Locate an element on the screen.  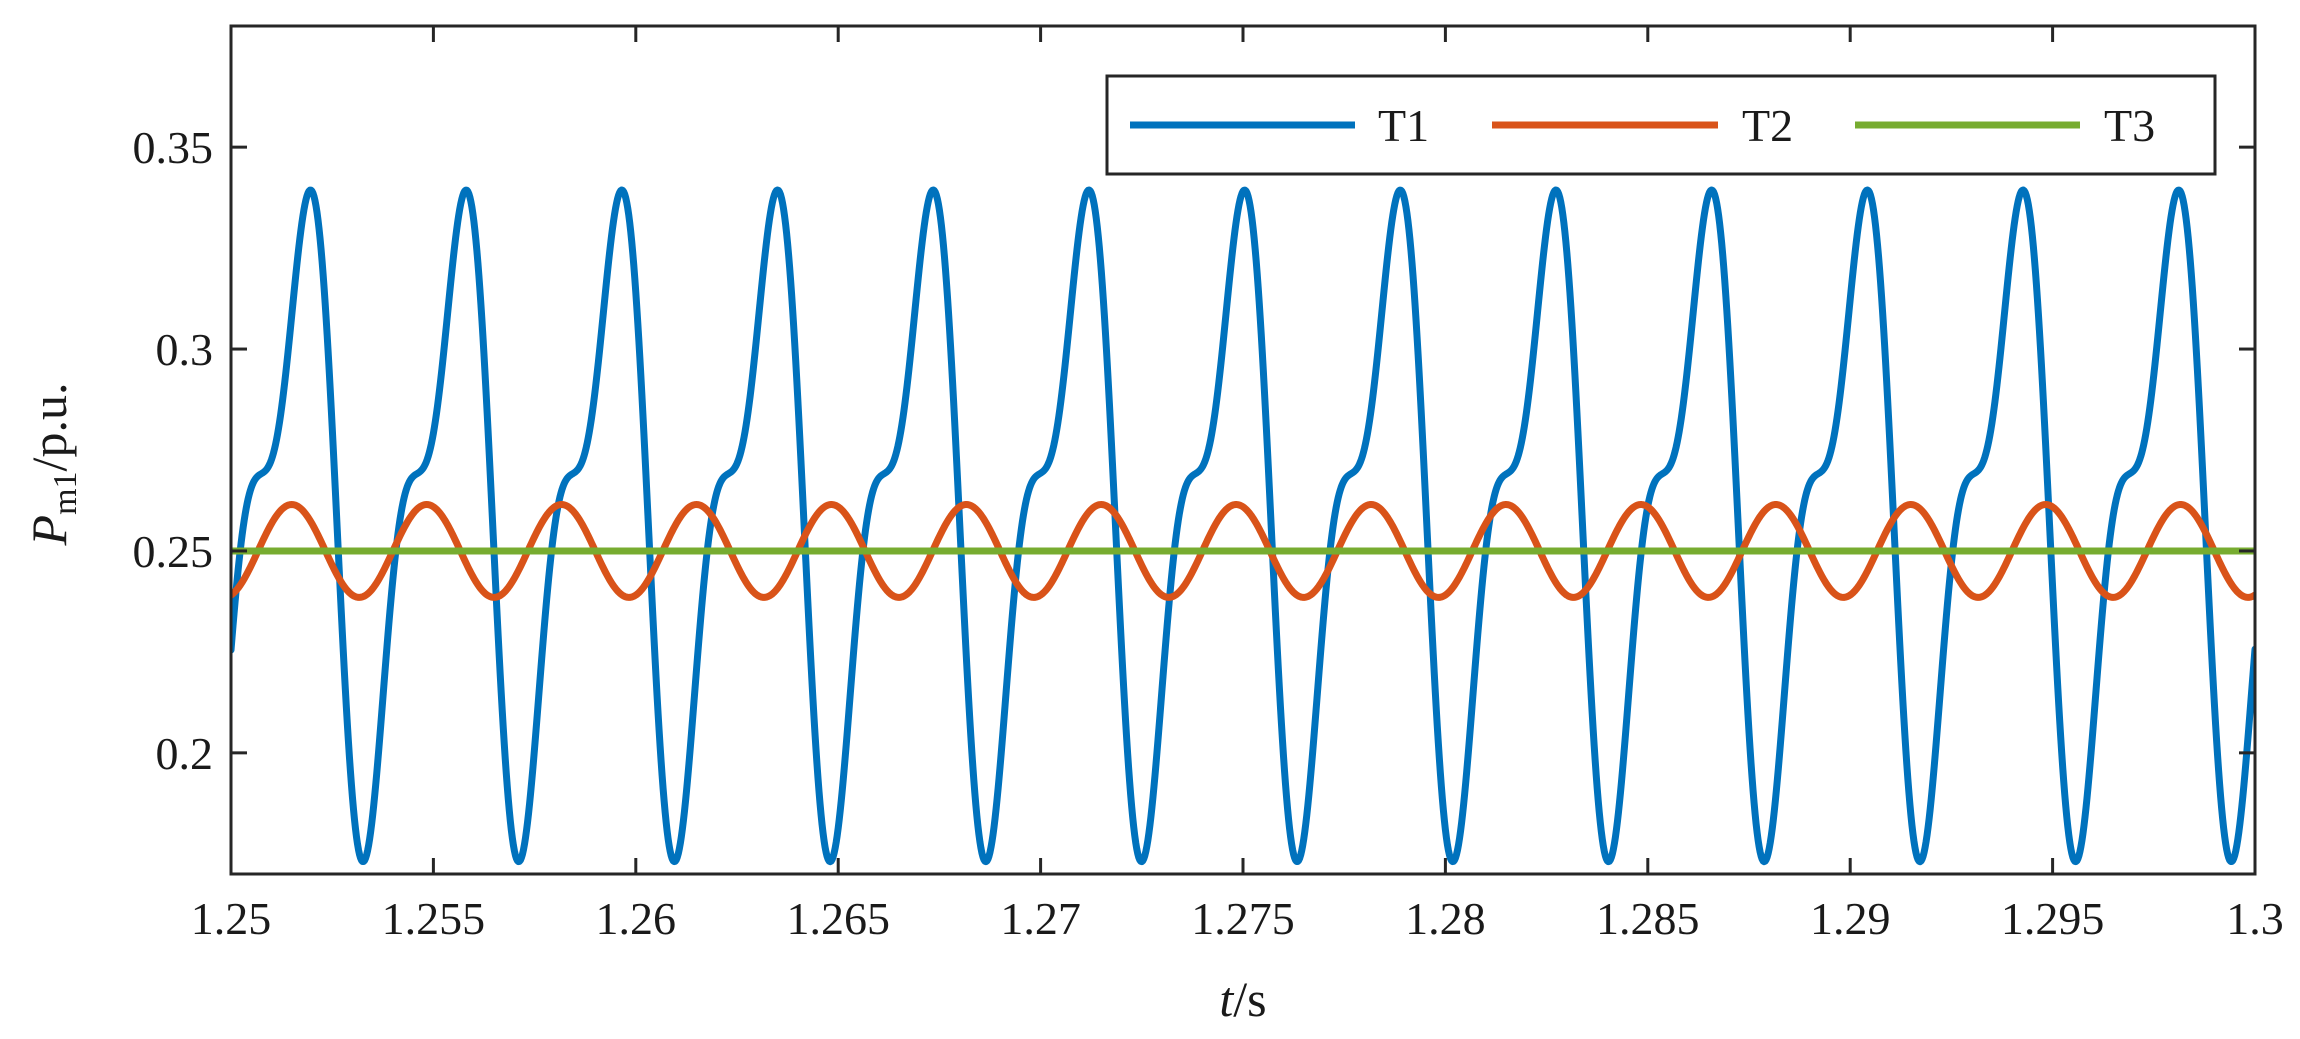
x-tick-label: 1.27 is located at coordinates (1040, 918).